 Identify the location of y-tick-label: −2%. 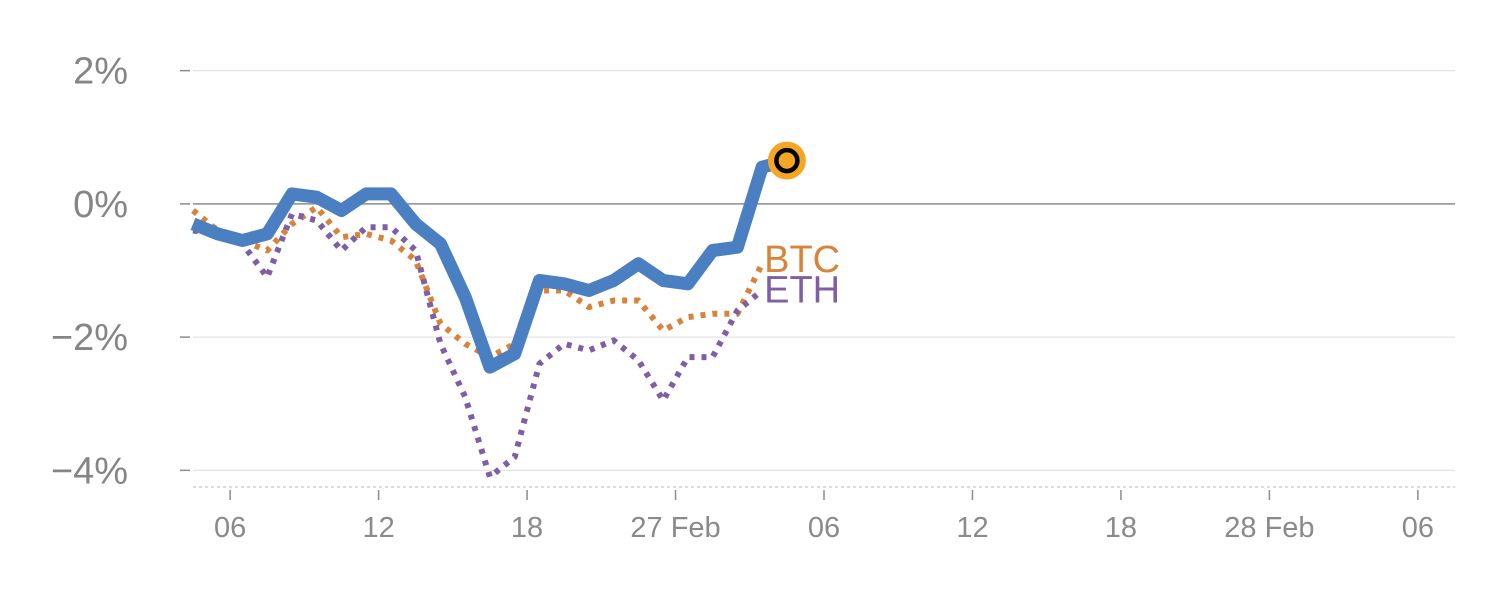
(89, 338).